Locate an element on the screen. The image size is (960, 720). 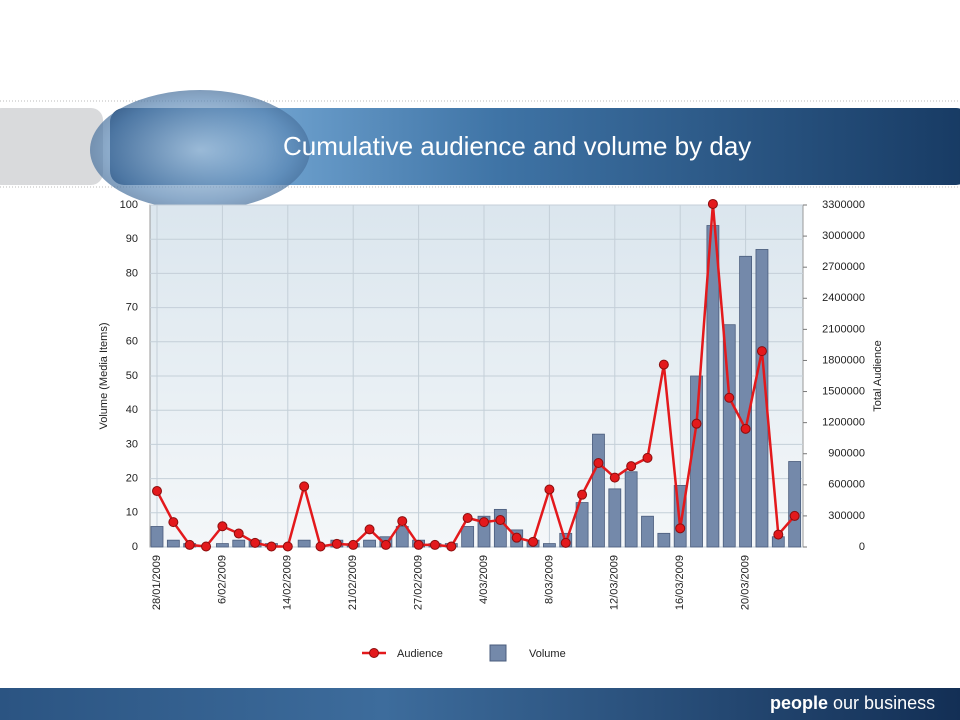
y-tick-label: 40 is located at coordinates (132, 410).